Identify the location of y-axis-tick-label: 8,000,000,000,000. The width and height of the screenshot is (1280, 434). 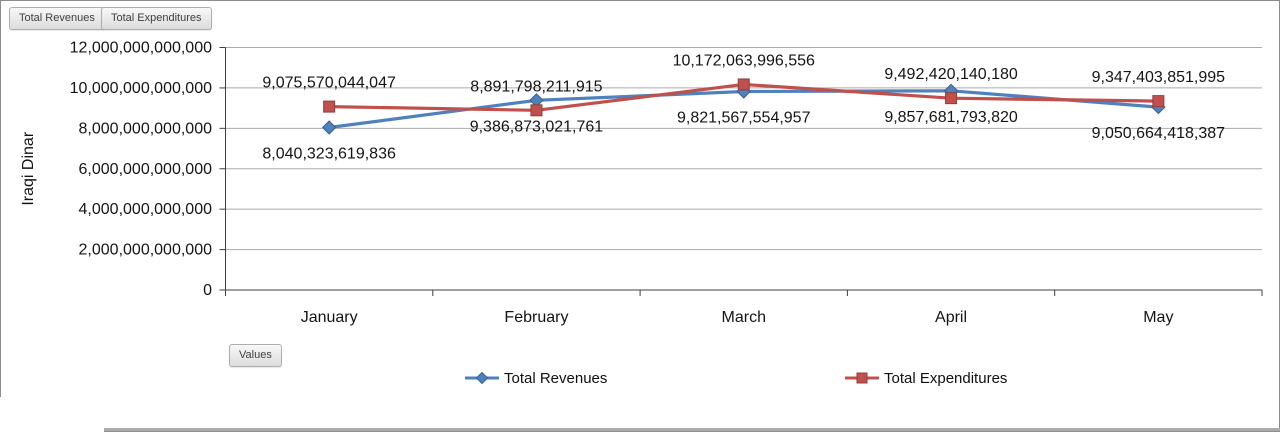
(146, 128).